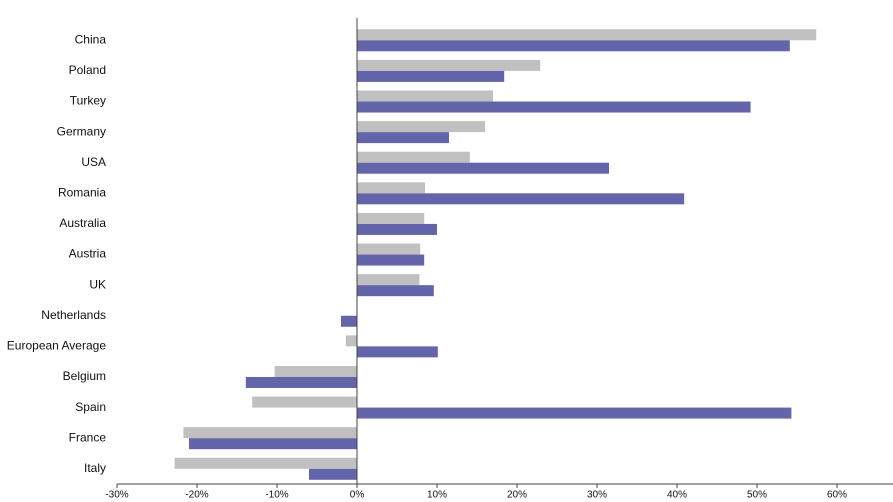  What do you see at coordinates (837, 495) in the screenshot?
I see `x-tick-label: 60%` at bounding box center [837, 495].